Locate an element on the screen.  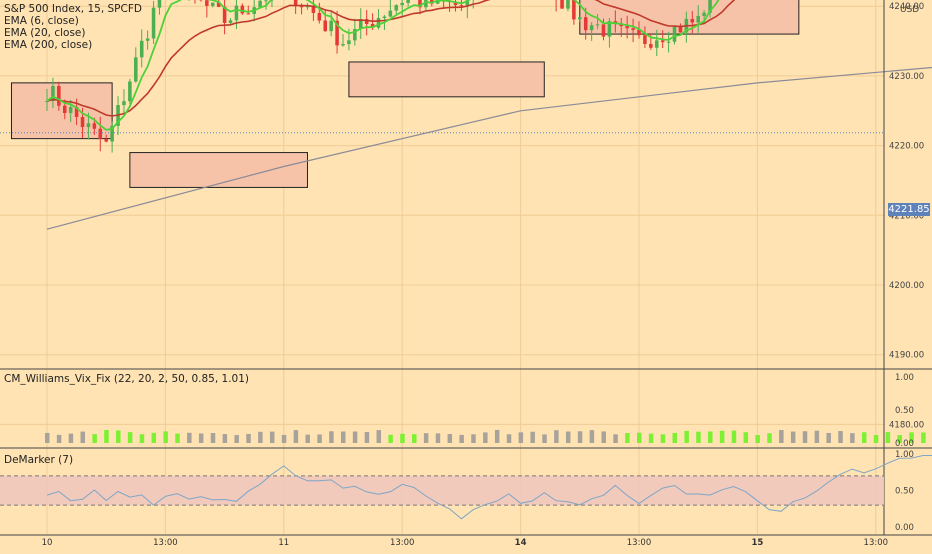
demarker-axis-tick: 0.00 is located at coordinates (904, 528).